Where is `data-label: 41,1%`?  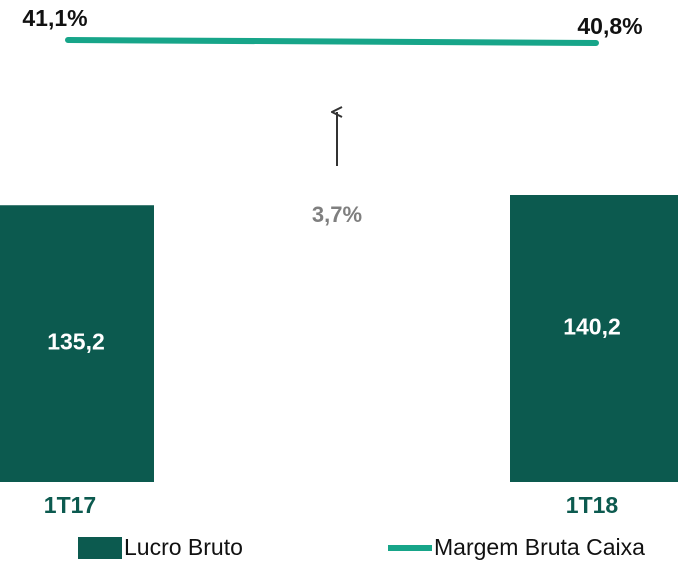 data-label: 41,1% is located at coordinates (54, 18).